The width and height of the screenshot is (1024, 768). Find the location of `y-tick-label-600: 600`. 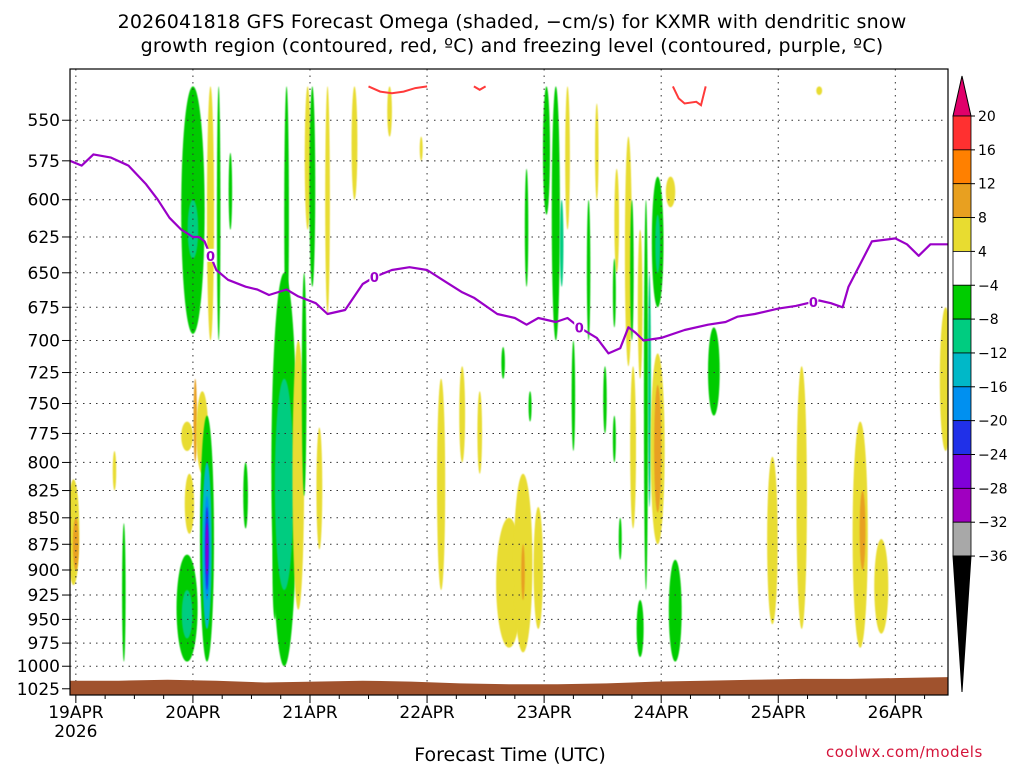

y-tick-label-600: 600 is located at coordinates (44, 201).